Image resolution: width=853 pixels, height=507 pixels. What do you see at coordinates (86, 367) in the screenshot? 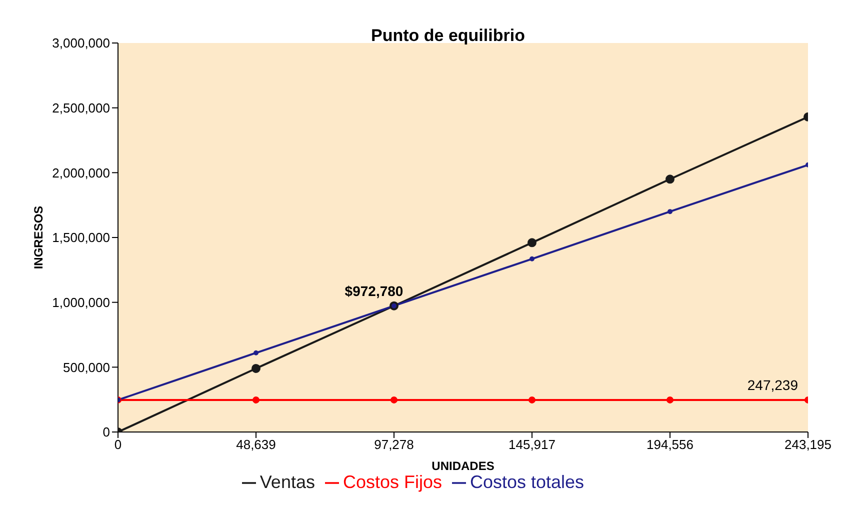
I see `y-tick-label: 500,000` at bounding box center [86, 367].